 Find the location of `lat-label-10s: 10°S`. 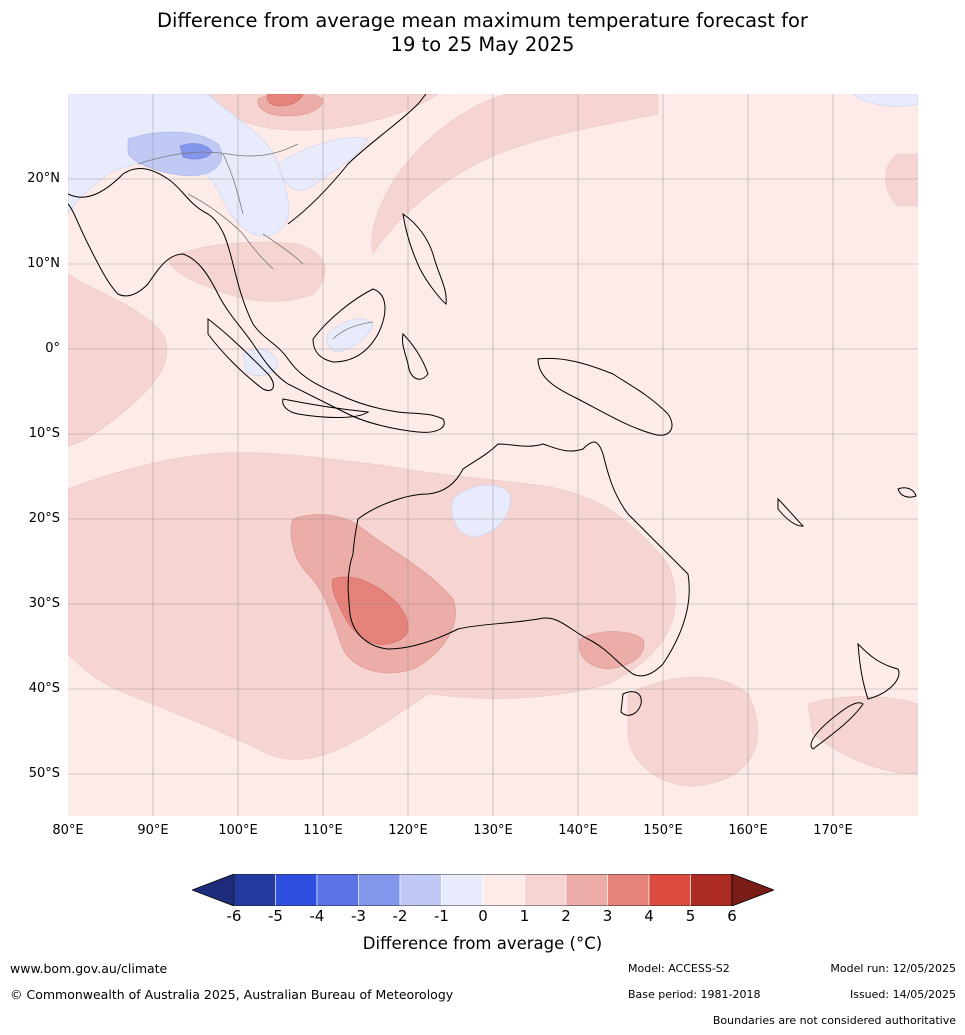

lat-label-10s: 10°S is located at coordinates (44, 433).